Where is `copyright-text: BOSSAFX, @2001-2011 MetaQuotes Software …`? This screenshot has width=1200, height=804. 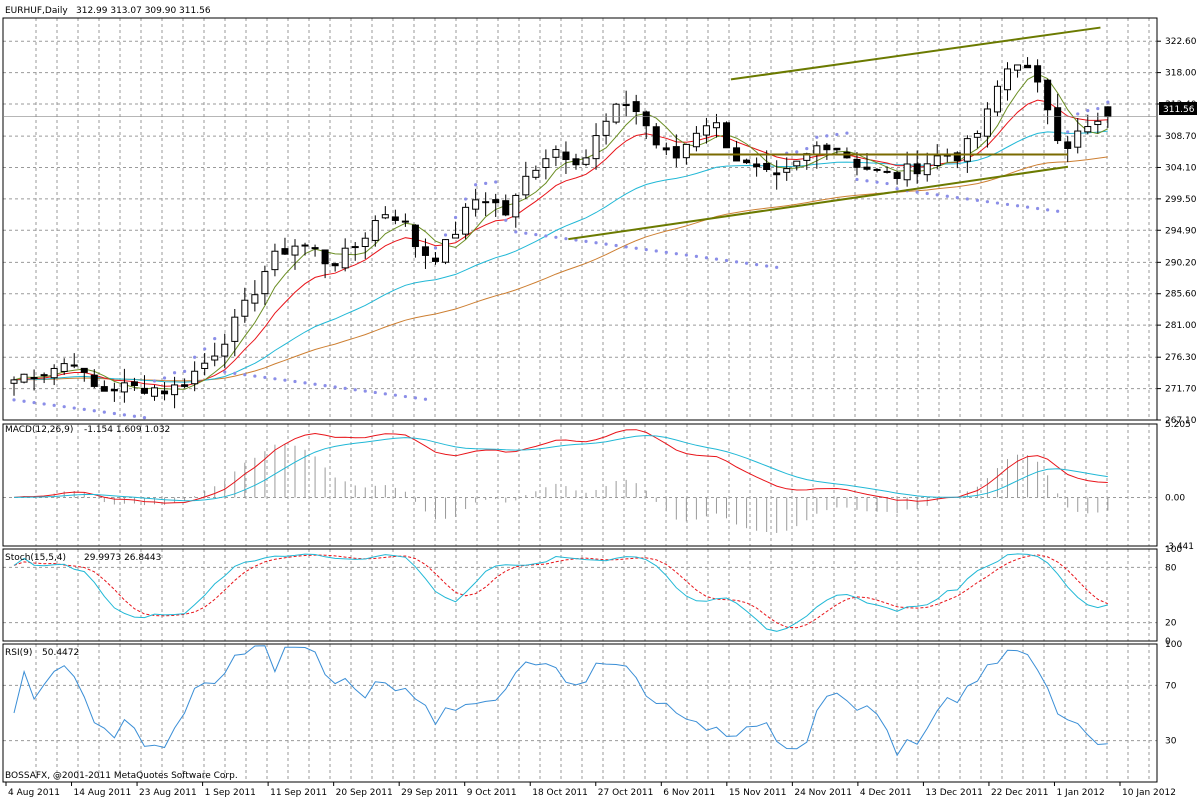 copyright-text: BOSSAFX, @2001-2011 MetaQuotes Software … is located at coordinates (121, 776).